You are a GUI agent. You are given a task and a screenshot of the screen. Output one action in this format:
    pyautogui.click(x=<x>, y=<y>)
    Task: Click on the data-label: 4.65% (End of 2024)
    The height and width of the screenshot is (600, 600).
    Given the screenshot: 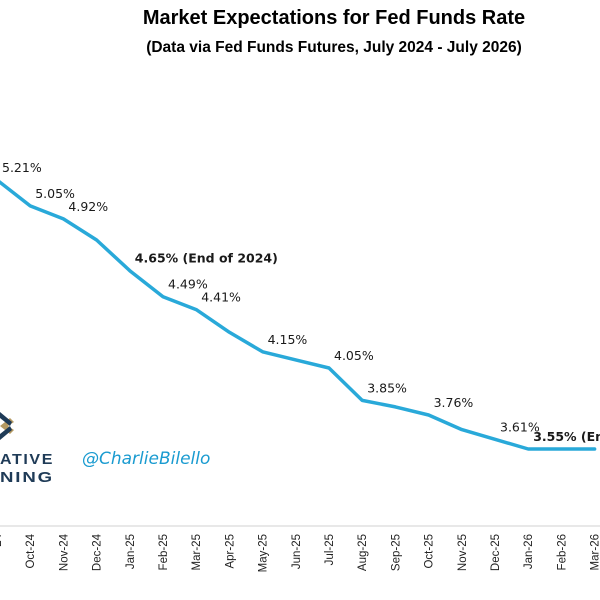 What is the action you would take?
    pyautogui.click(x=206, y=258)
    